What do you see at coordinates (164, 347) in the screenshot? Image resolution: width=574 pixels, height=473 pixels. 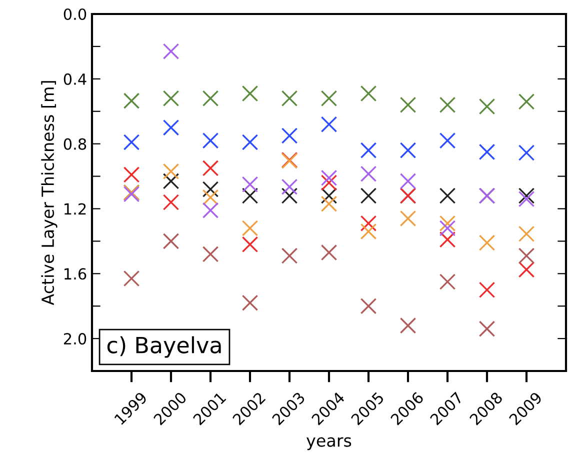 I see `annotation: c) Bayelva` at bounding box center [164, 347].